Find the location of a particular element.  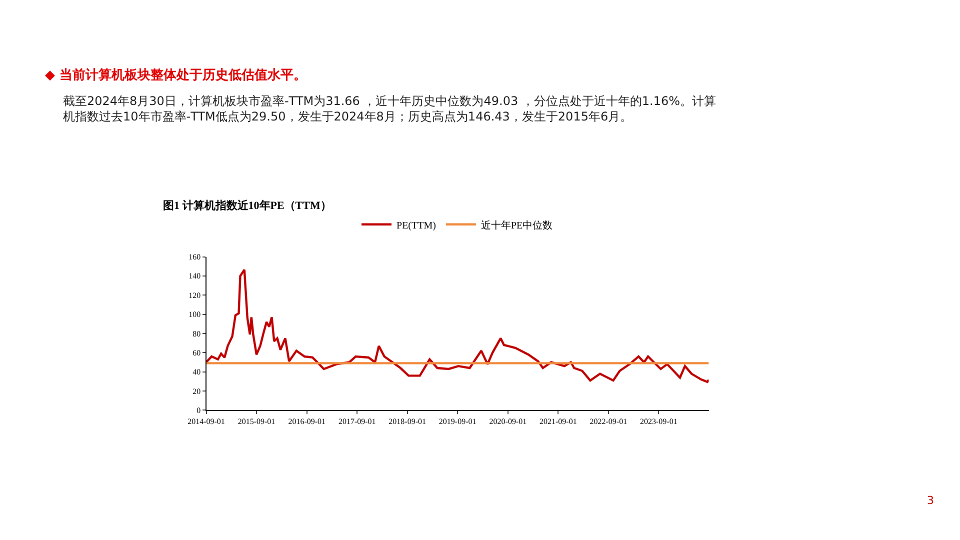

y-tick-label: 140 is located at coordinates (194, 276).